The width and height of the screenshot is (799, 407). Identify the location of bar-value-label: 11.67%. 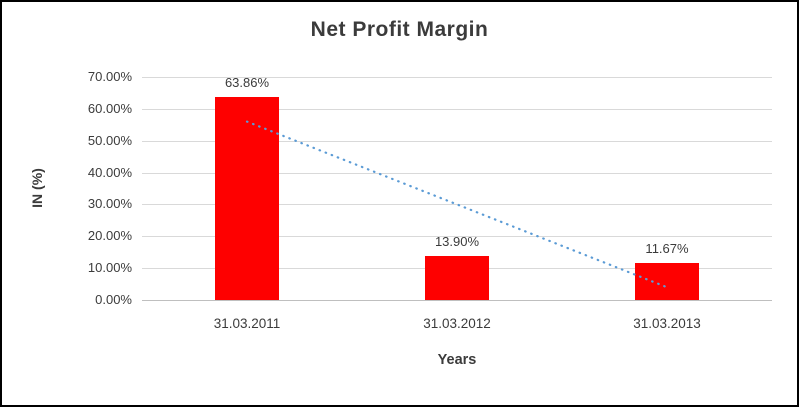
(667, 248).